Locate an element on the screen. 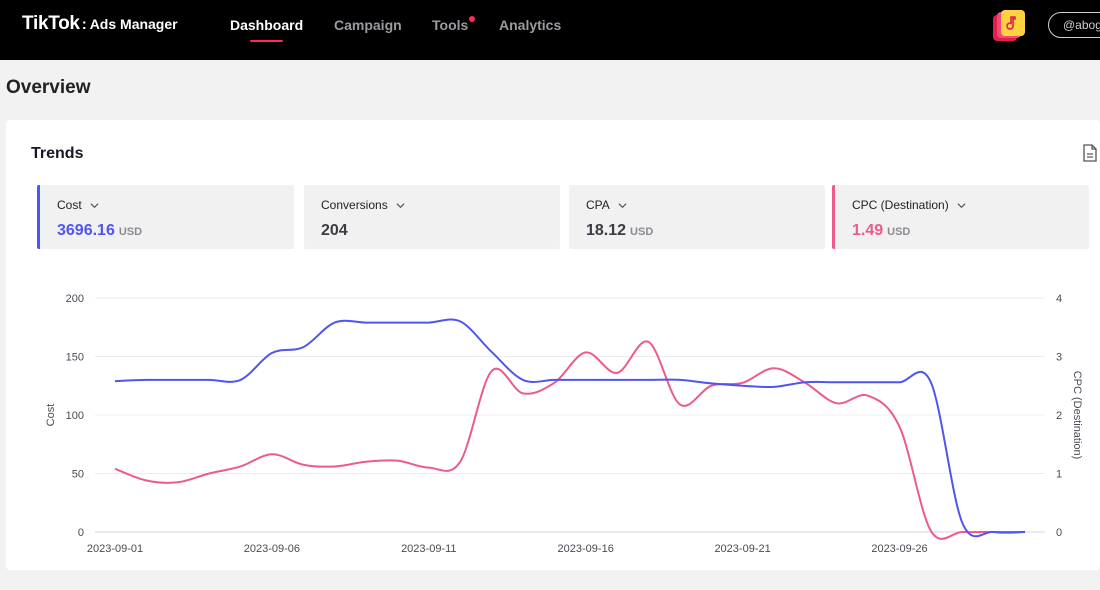  avatar-icon is located at coordinates (1009, 25).